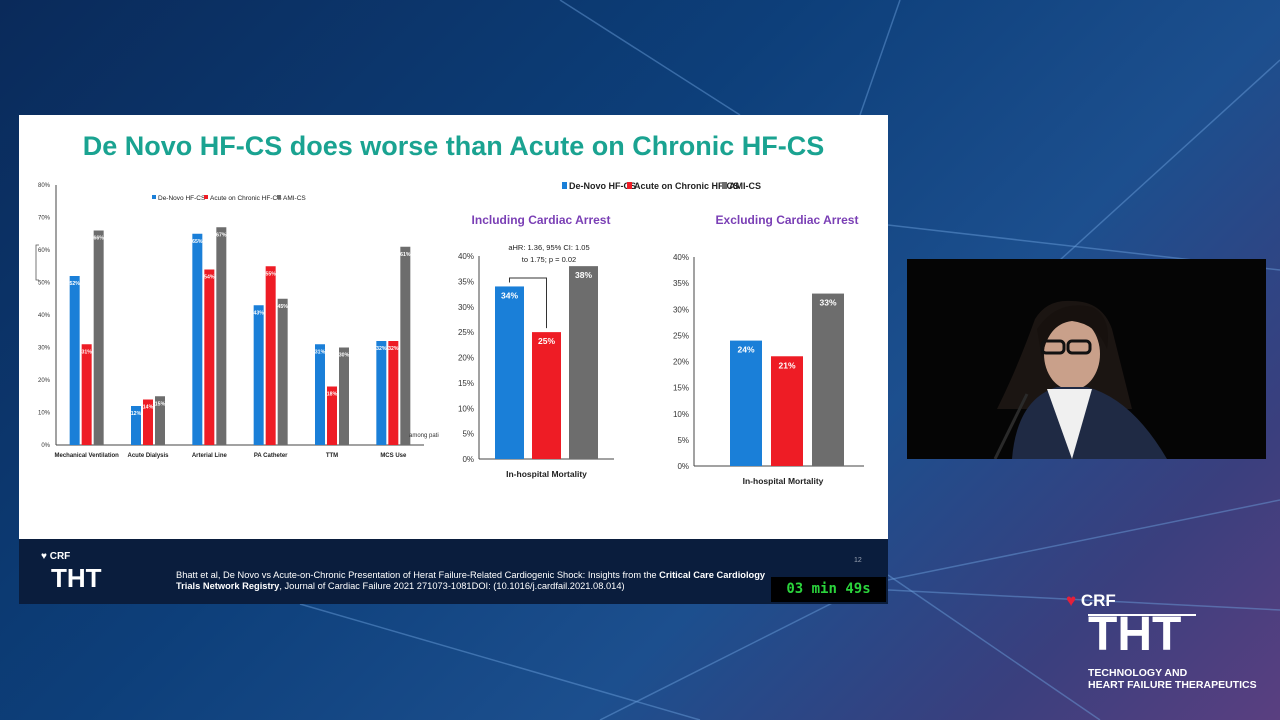  I want to click on x-tick-label: Acute Dialysis, so click(148, 456).